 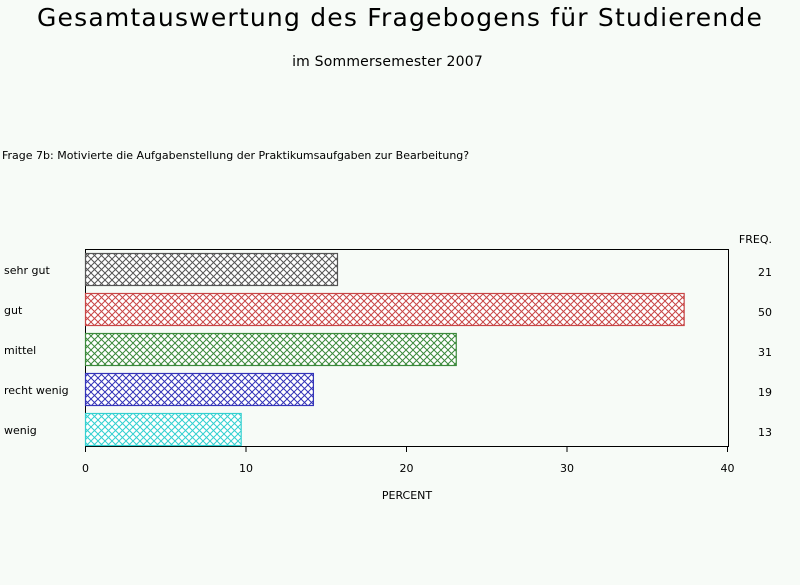 I want to click on freq-header: FREQ., so click(x=755, y=239).